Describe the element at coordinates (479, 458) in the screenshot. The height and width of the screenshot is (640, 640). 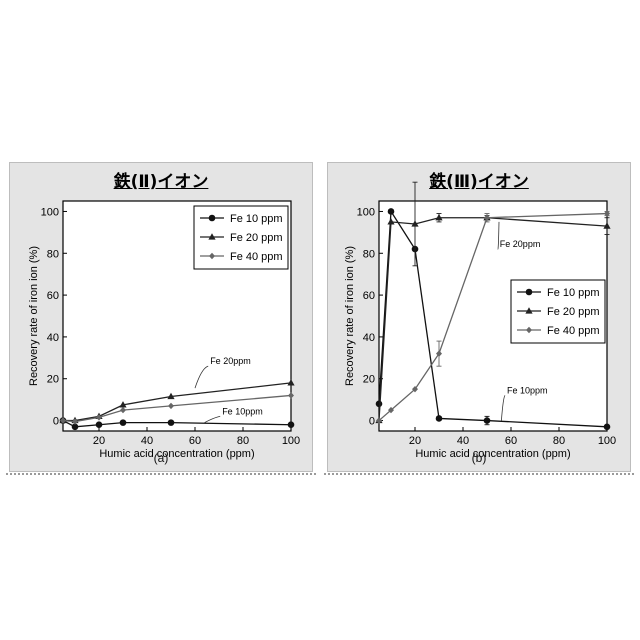
I see `chart-caption: (b)` at that location.